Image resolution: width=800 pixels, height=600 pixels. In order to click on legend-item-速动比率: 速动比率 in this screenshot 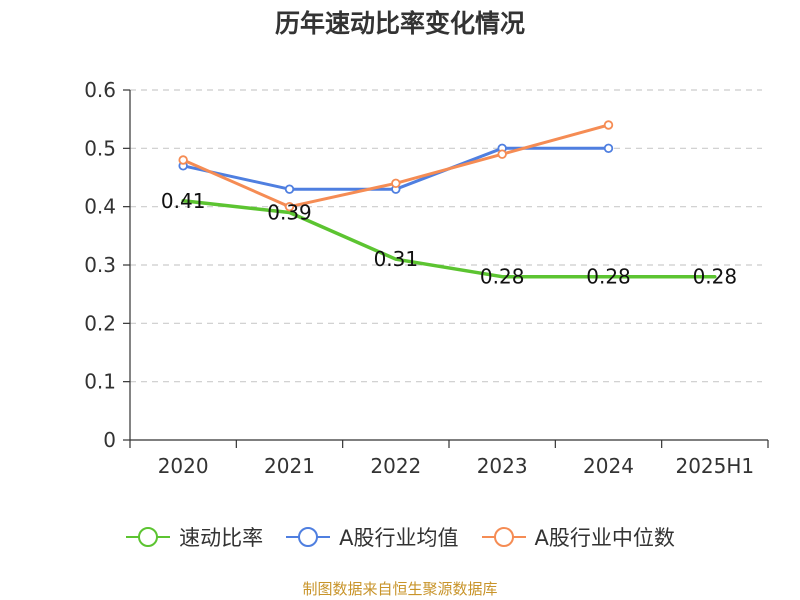, I will do `click(194, 537)`.